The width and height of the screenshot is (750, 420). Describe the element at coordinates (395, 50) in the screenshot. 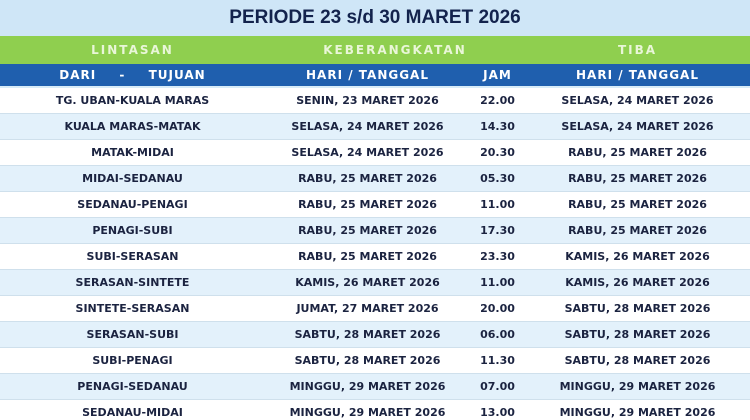

I see `group-label: KEBERANGKATAN` at that location.